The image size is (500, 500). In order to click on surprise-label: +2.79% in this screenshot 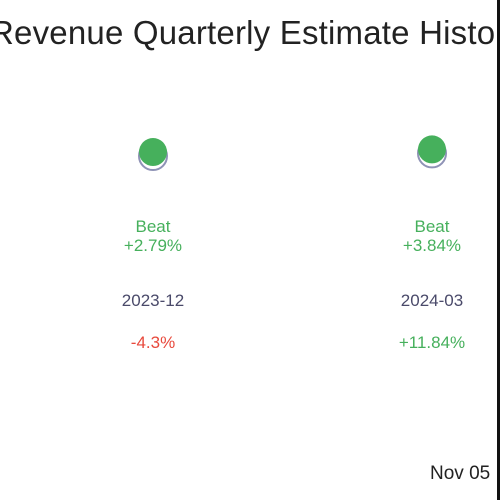, I will do `click(153, 245)`.